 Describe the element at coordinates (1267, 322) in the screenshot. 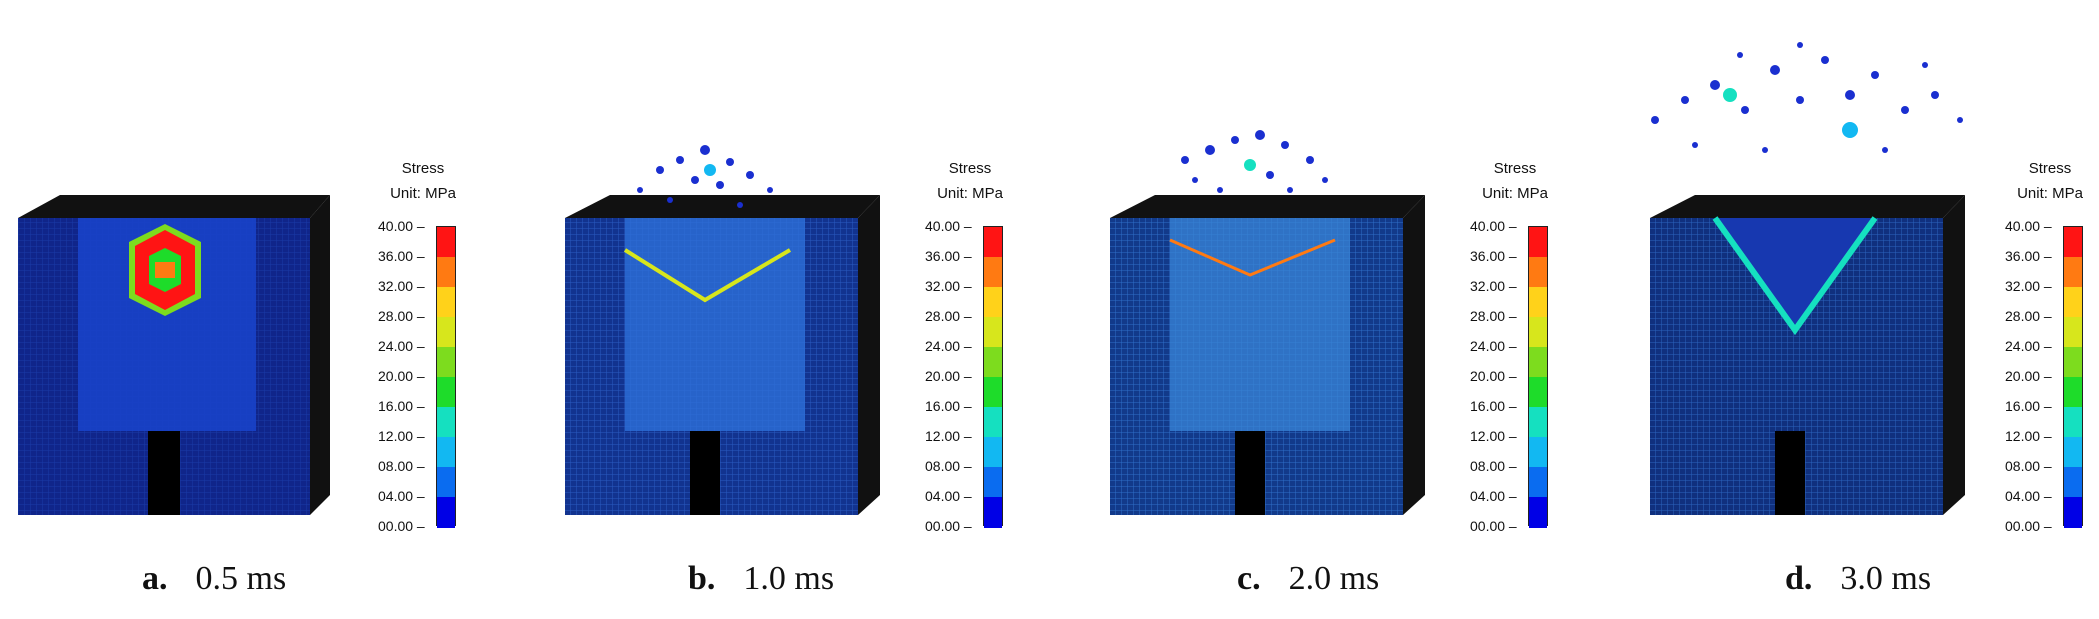

I see `stress-simulation-image-c` at that location.